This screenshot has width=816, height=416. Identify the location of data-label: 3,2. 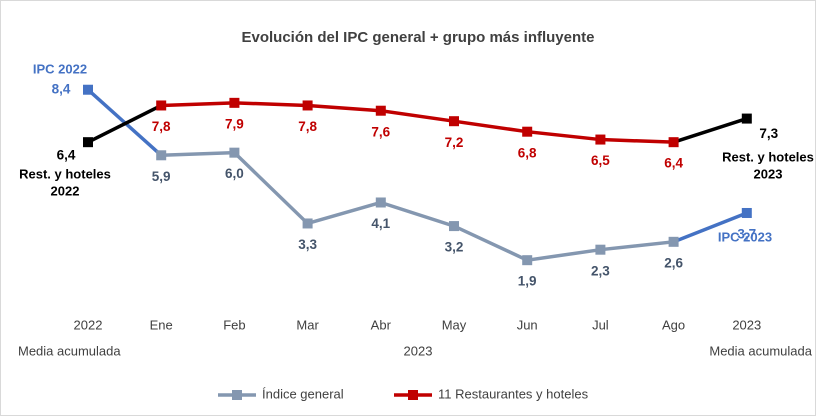
(454, 247).